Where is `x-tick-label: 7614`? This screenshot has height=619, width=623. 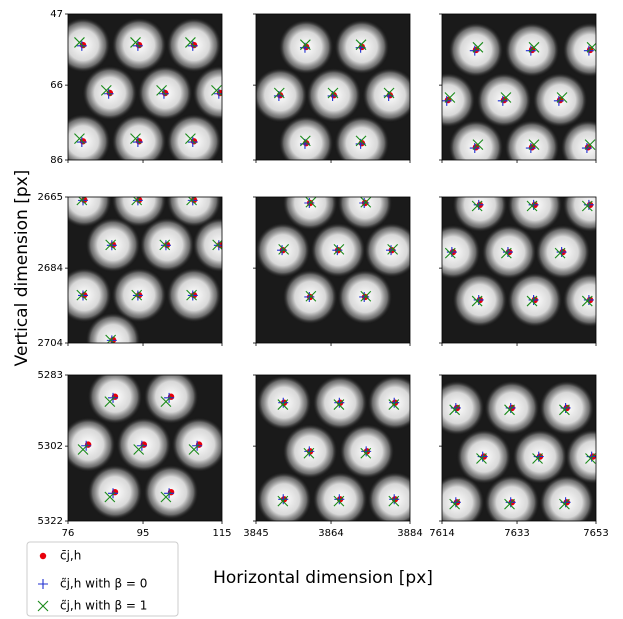
x-tick-label: 7614 is located at coordinates (441, 533).